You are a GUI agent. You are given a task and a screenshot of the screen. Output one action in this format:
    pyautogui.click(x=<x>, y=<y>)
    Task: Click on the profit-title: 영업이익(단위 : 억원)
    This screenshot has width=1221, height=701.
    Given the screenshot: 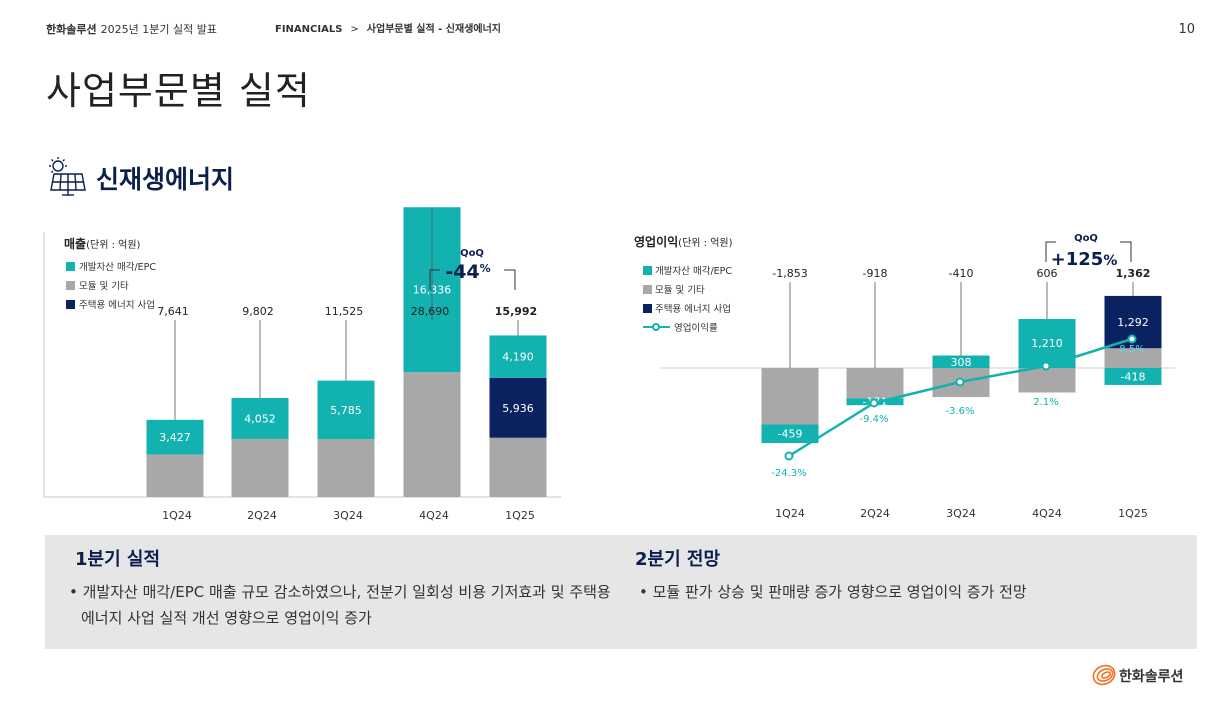 What is the action you would take?
    pyautogui.click(x=683, y=241)
    